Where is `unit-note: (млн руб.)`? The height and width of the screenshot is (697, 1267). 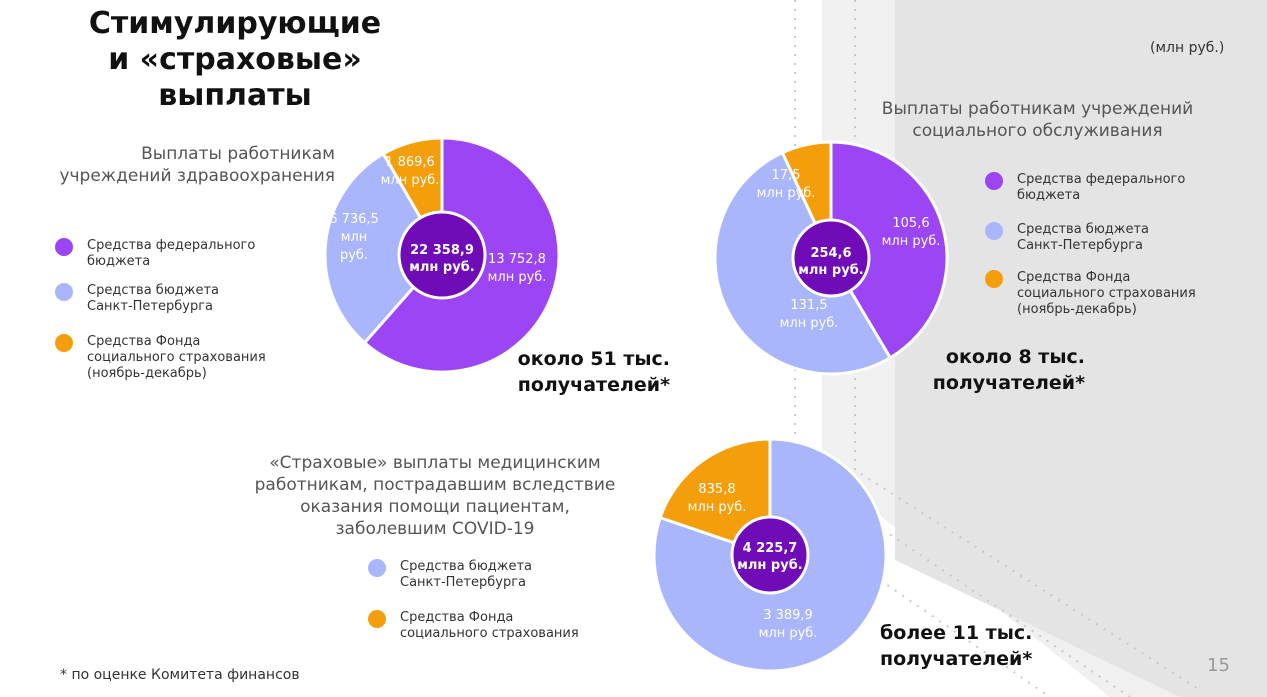
unit-note: (млн руб.) is located at coordinates (1187, 48).